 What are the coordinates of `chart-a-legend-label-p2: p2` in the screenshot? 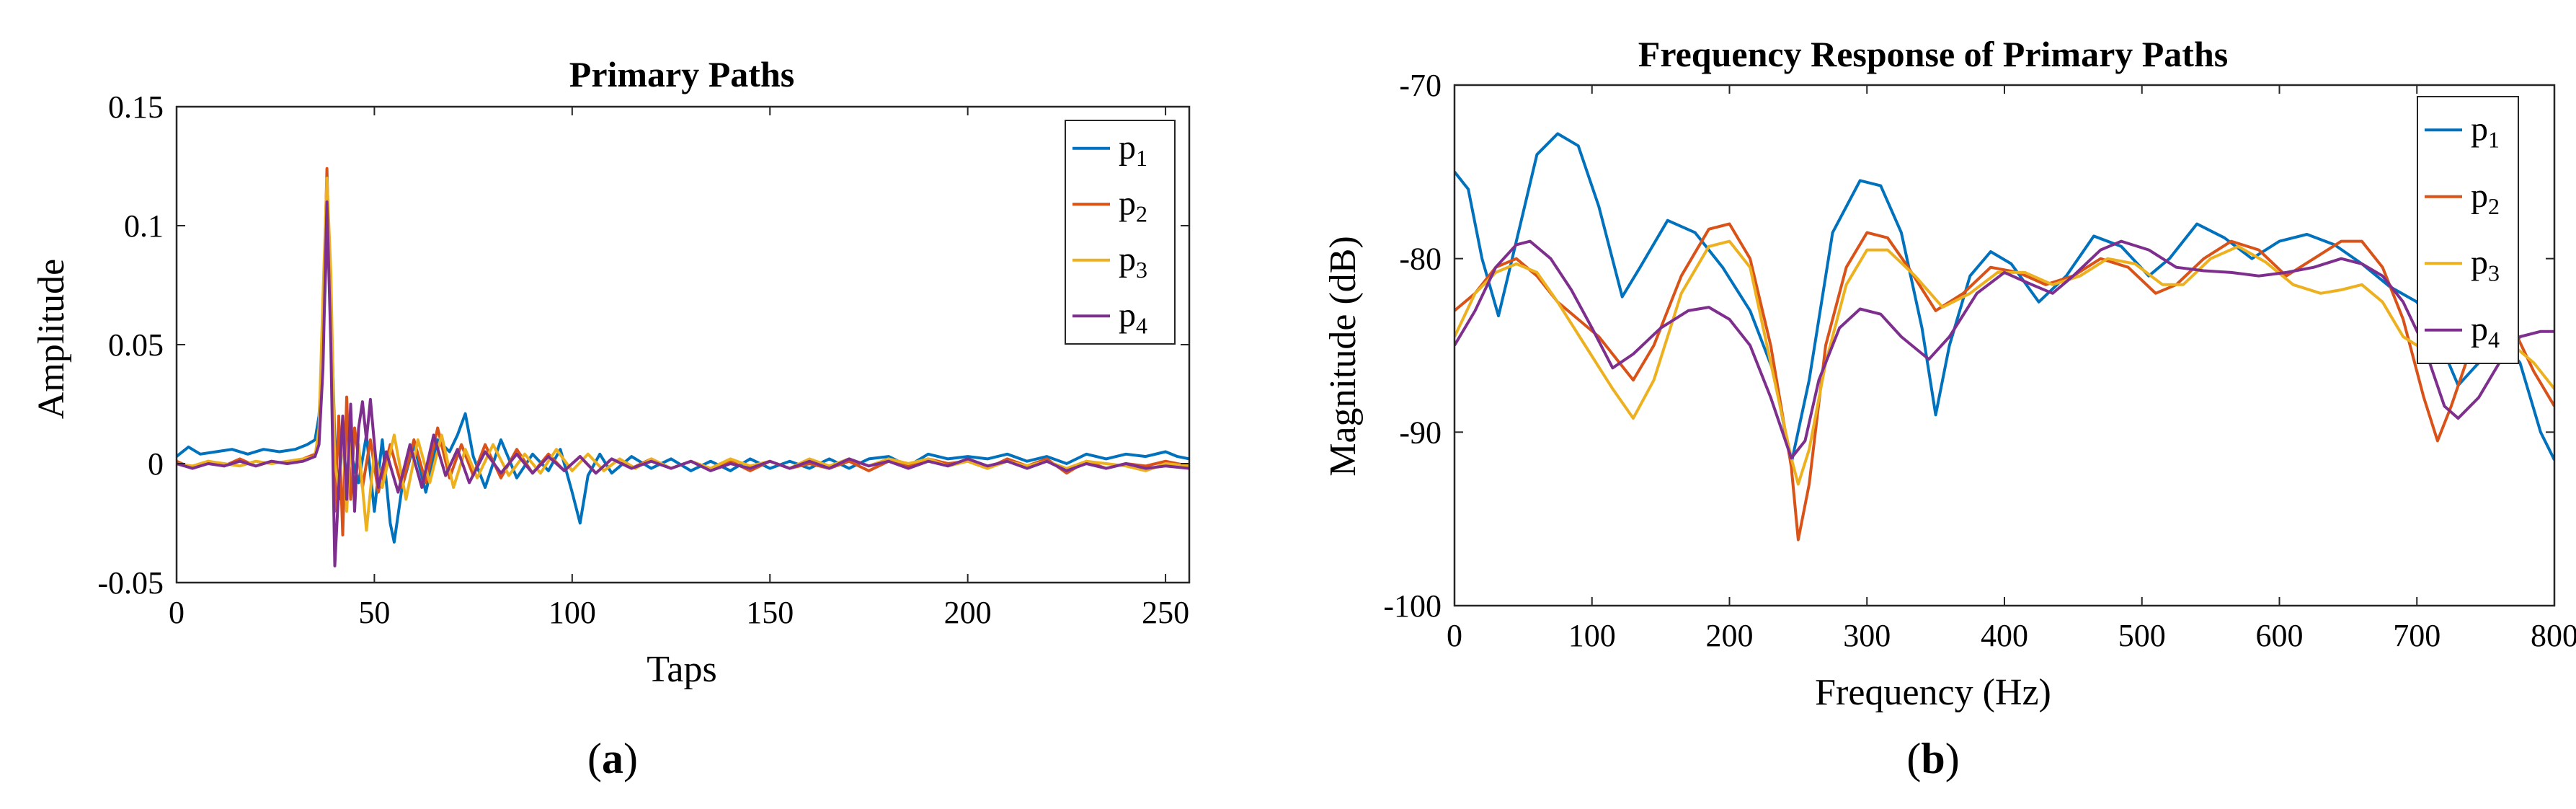 It's located at (1133, 205).